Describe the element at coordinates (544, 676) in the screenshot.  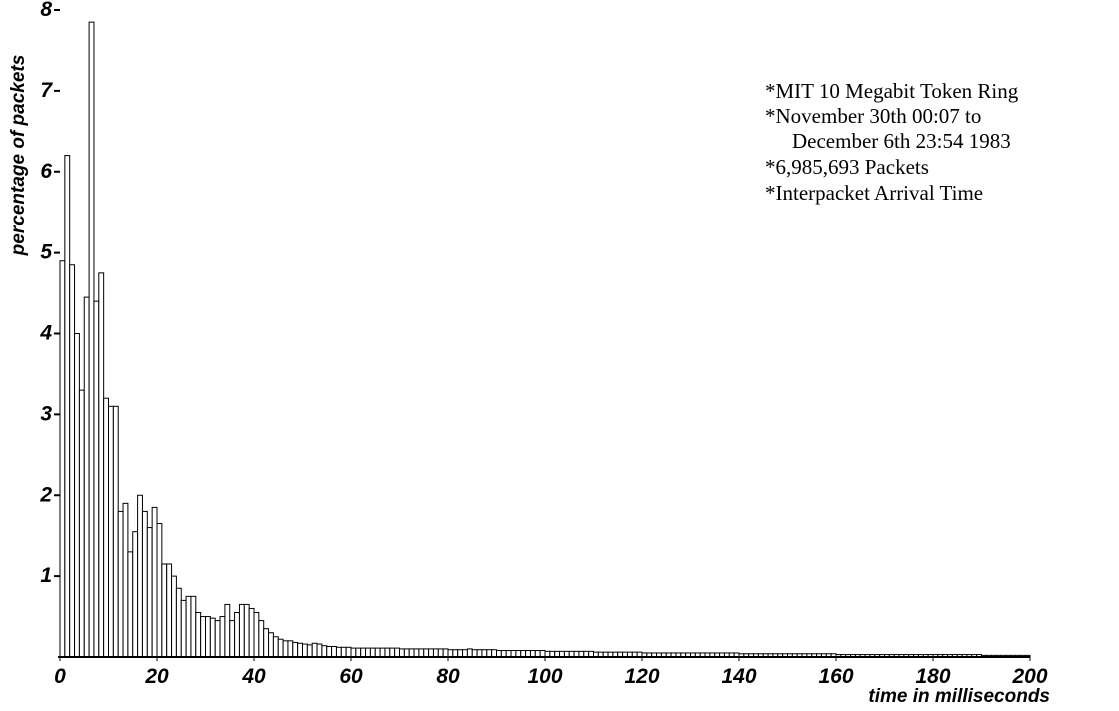
I see `x-tick-label: 100` at that location.